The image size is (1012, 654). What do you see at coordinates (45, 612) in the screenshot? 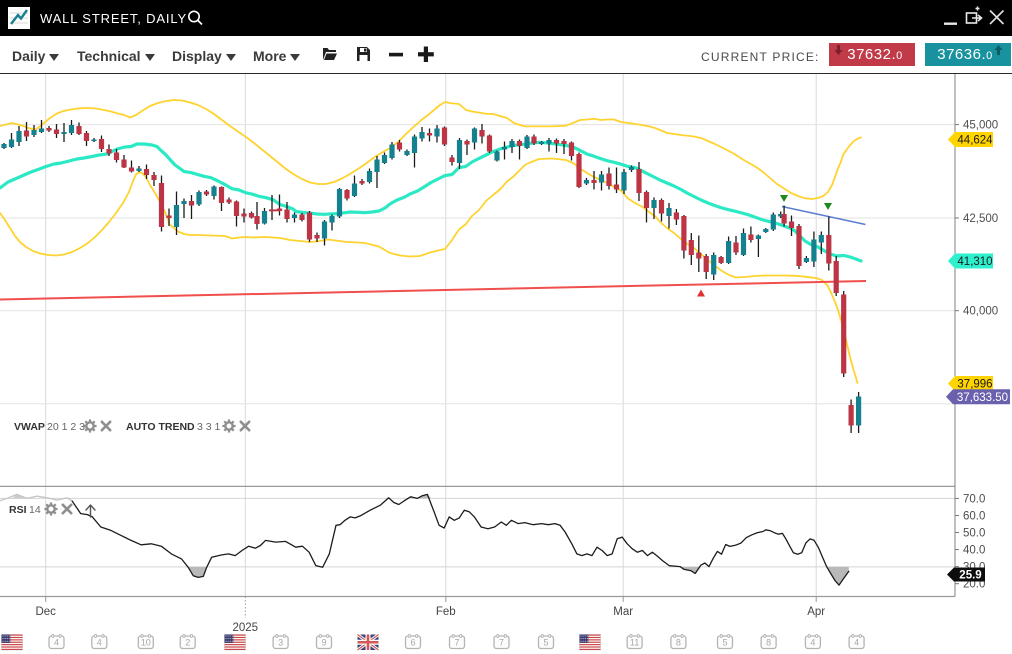
I see `svg-text: Dec` at bounding box center [45, 612].